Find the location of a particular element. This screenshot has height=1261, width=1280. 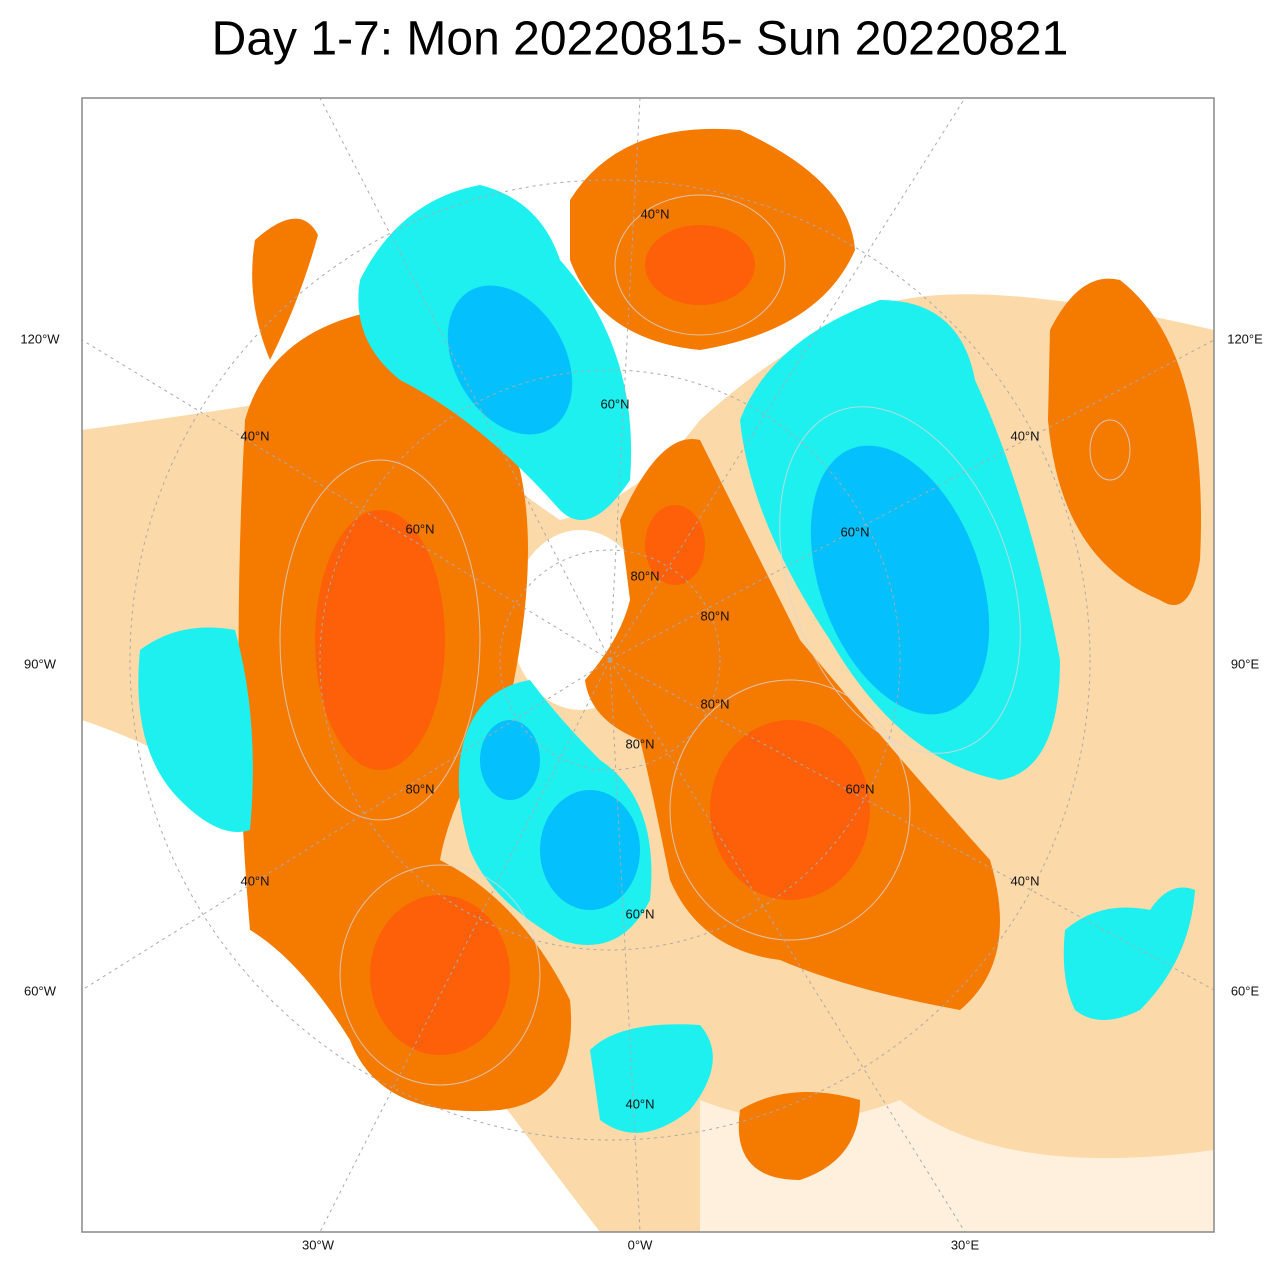

lon-label: 90°E is located at coordinates (1245, 663).